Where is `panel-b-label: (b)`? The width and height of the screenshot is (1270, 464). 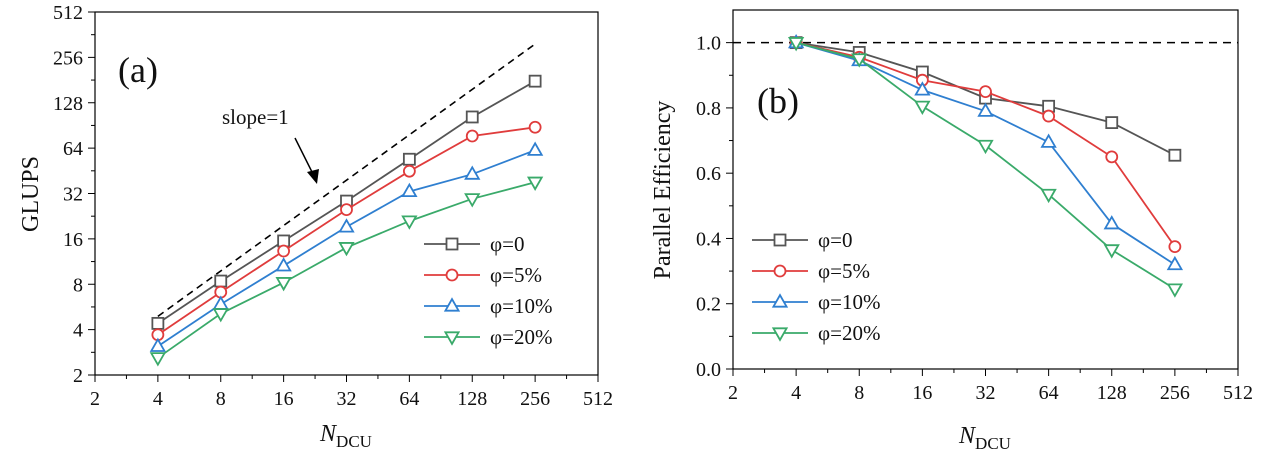
panel-b-label: (b) is located at coordinates (778, 101).